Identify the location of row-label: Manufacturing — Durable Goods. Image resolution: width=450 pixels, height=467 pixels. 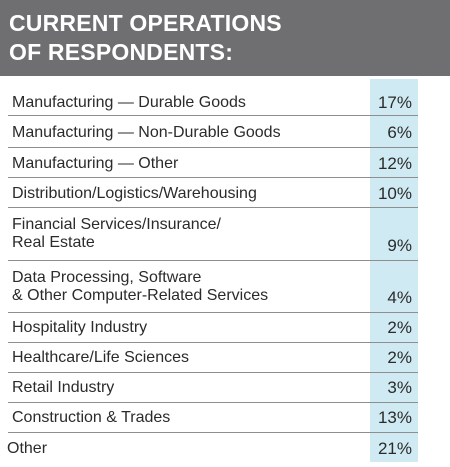
(129, 103).